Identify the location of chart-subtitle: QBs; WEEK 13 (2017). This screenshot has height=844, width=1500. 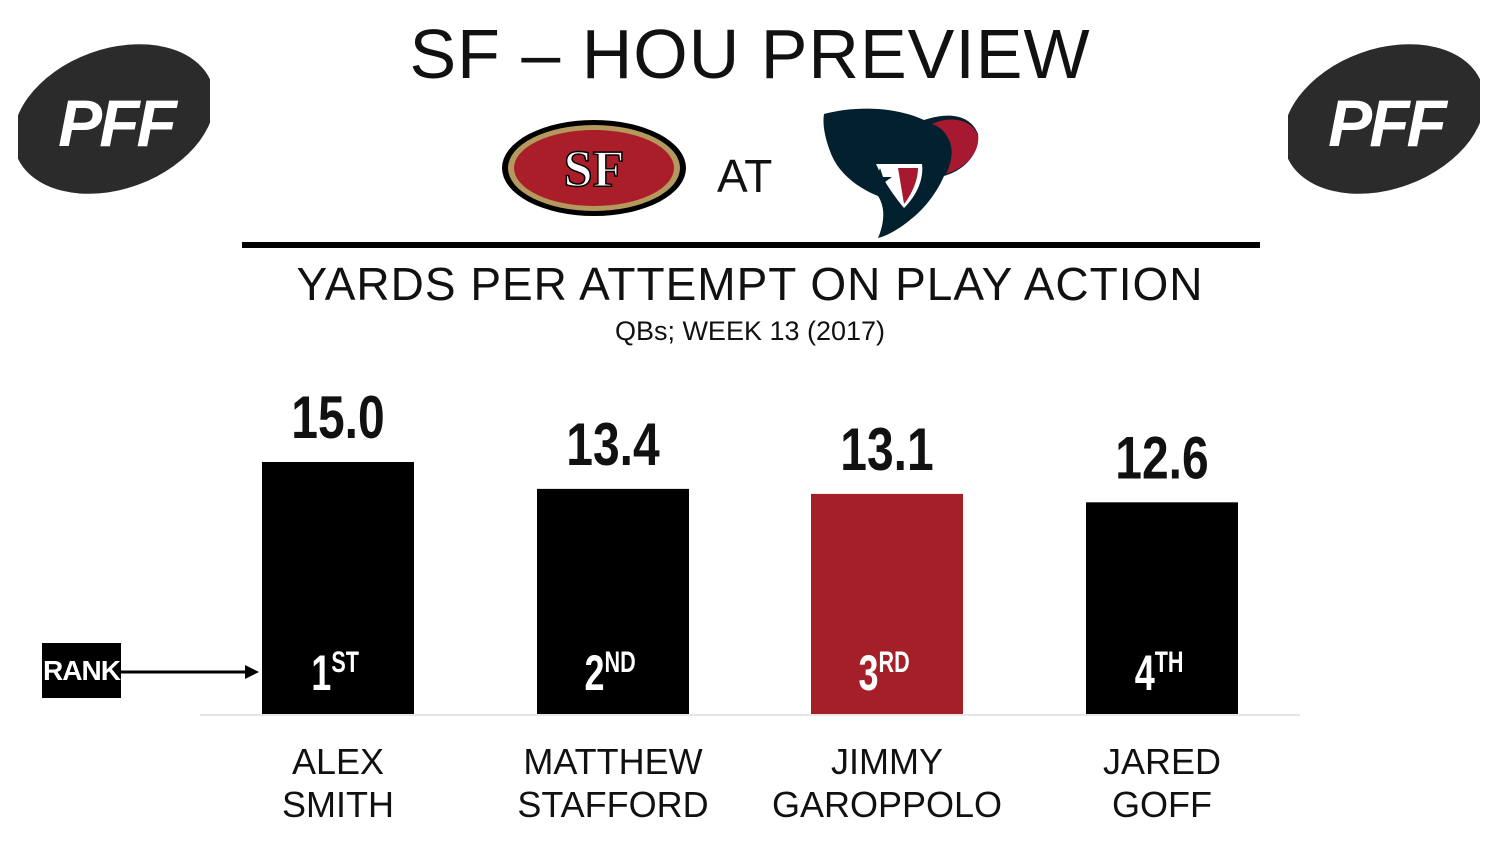
(750, 331).